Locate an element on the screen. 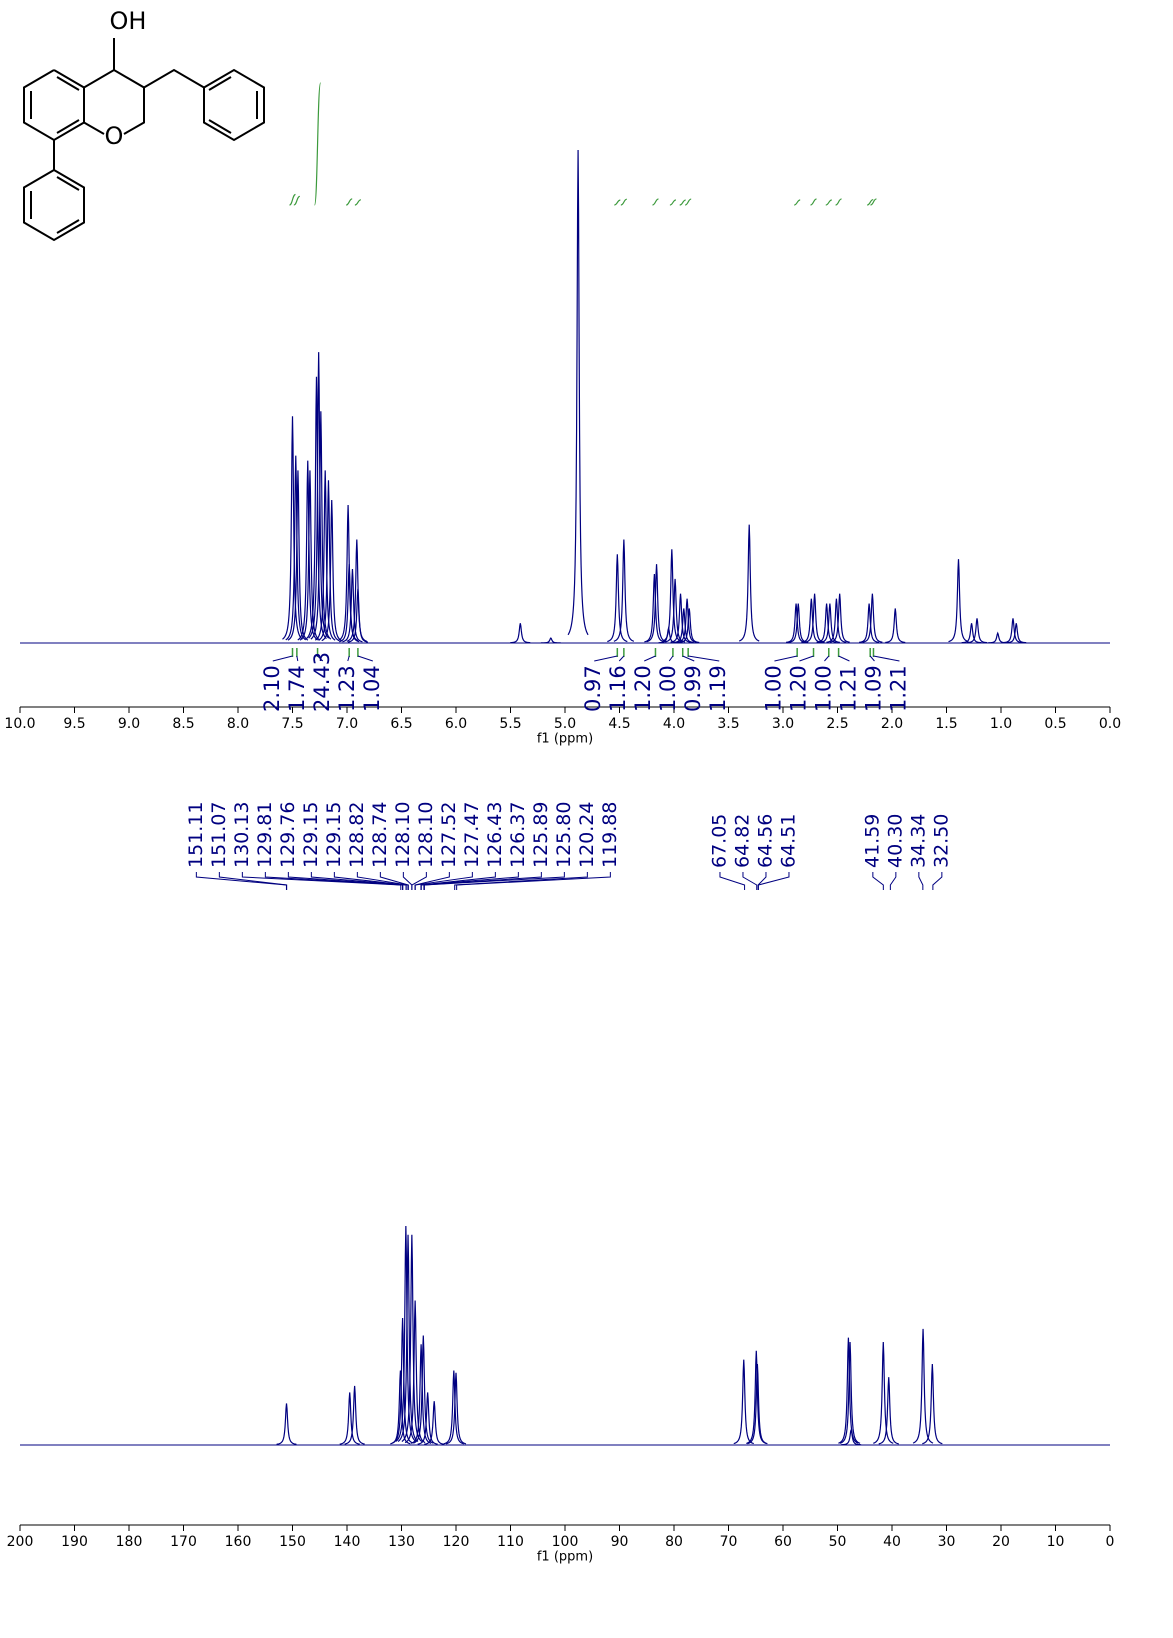  x-tick-label: 9.5 is located at coordinates (74, 724).